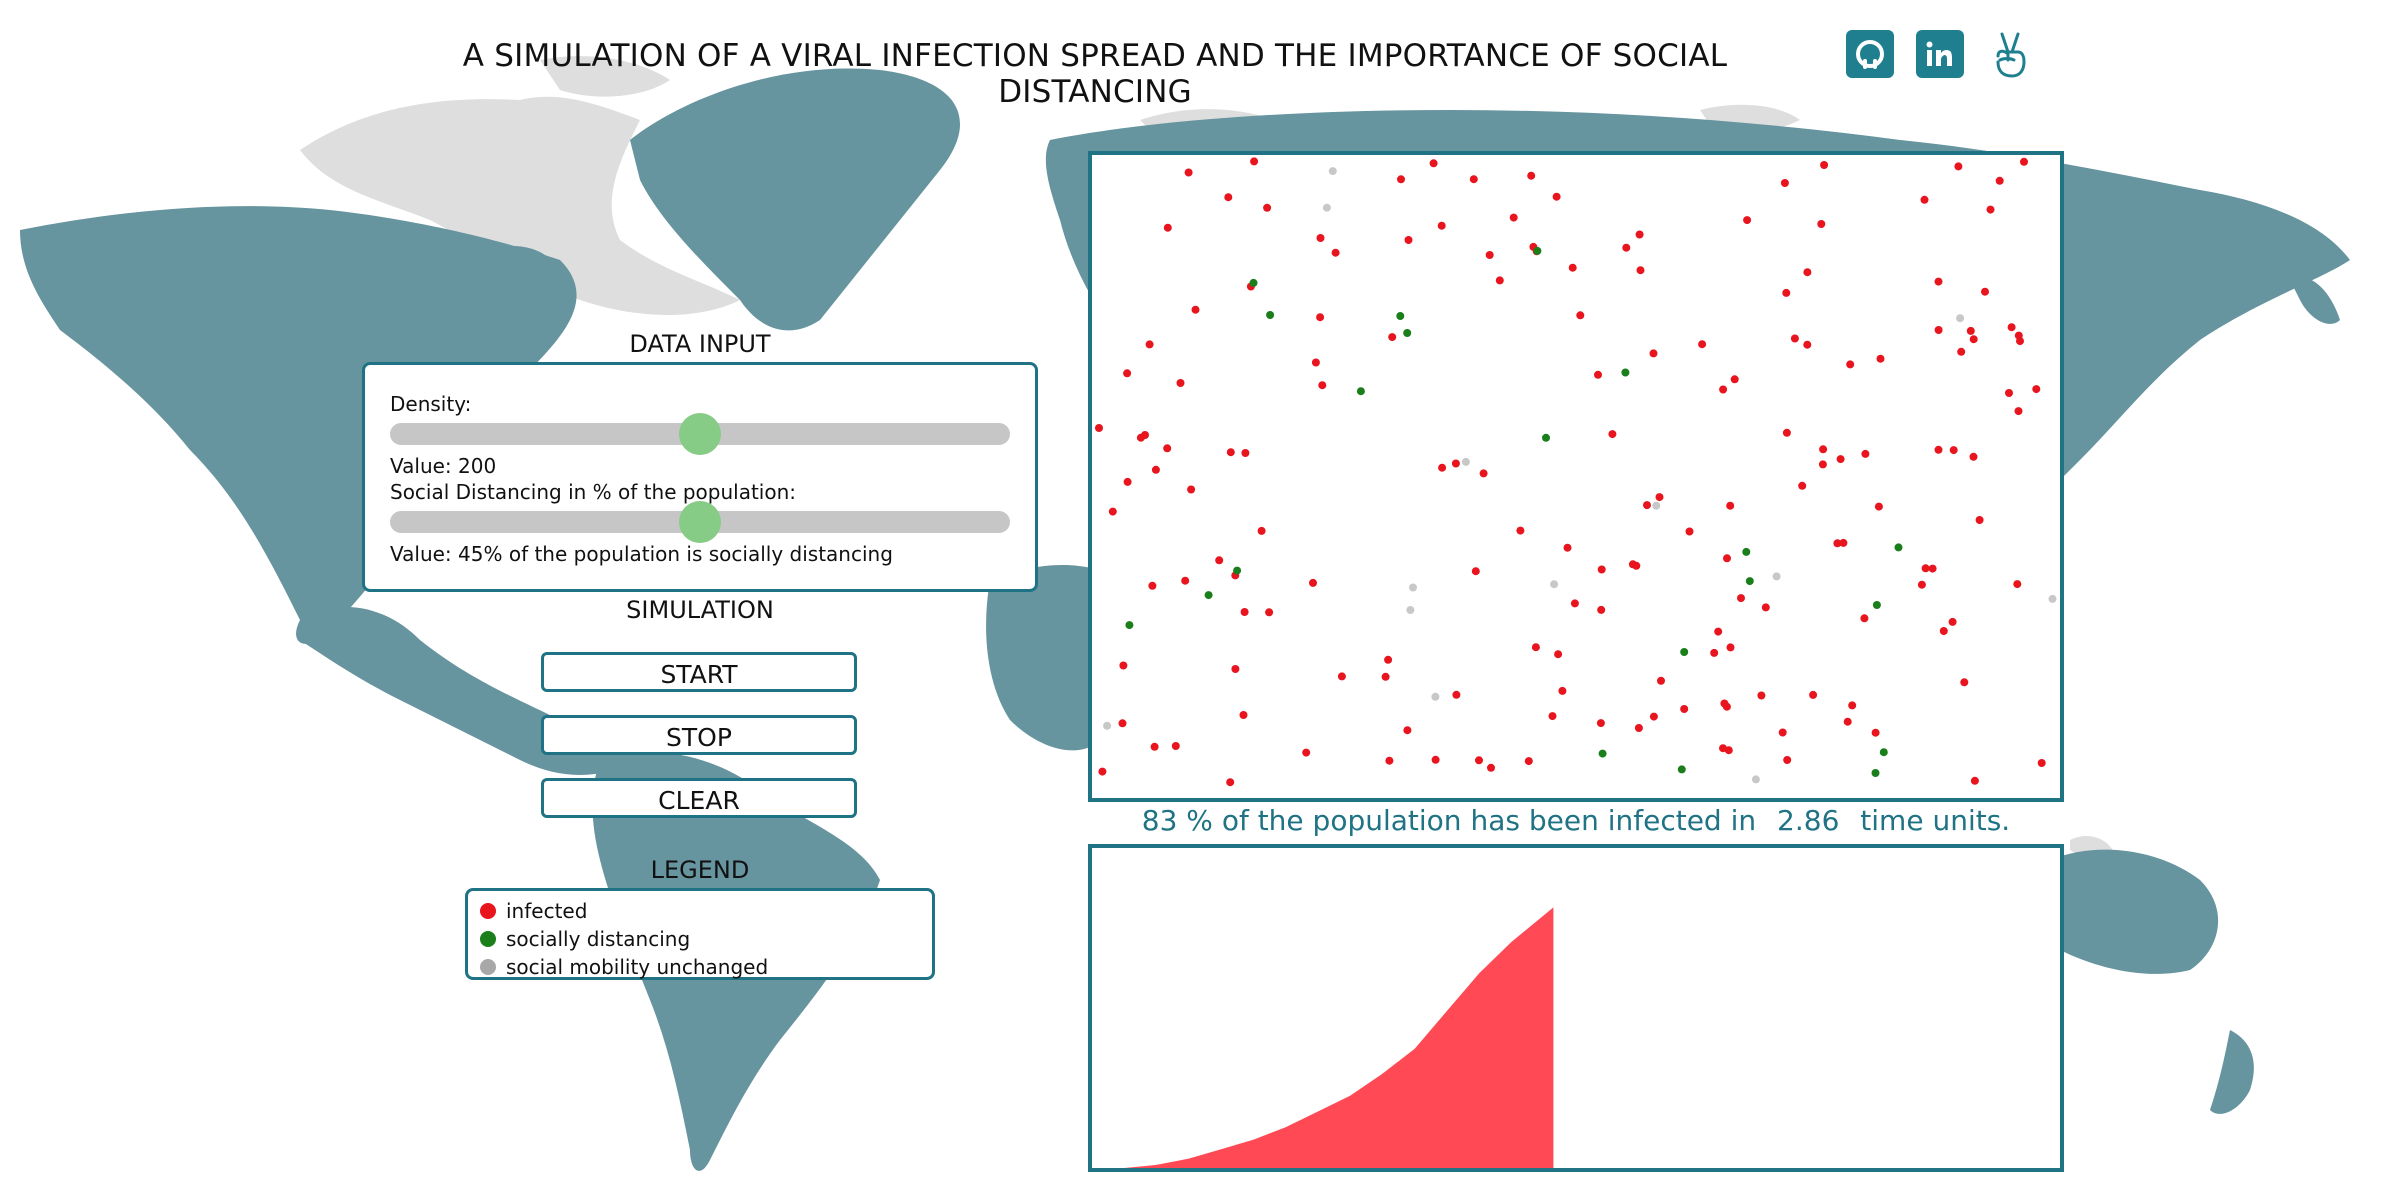 The image size is (2398, 1202). I want to click on stop-button: STOP, so click(699, 735).